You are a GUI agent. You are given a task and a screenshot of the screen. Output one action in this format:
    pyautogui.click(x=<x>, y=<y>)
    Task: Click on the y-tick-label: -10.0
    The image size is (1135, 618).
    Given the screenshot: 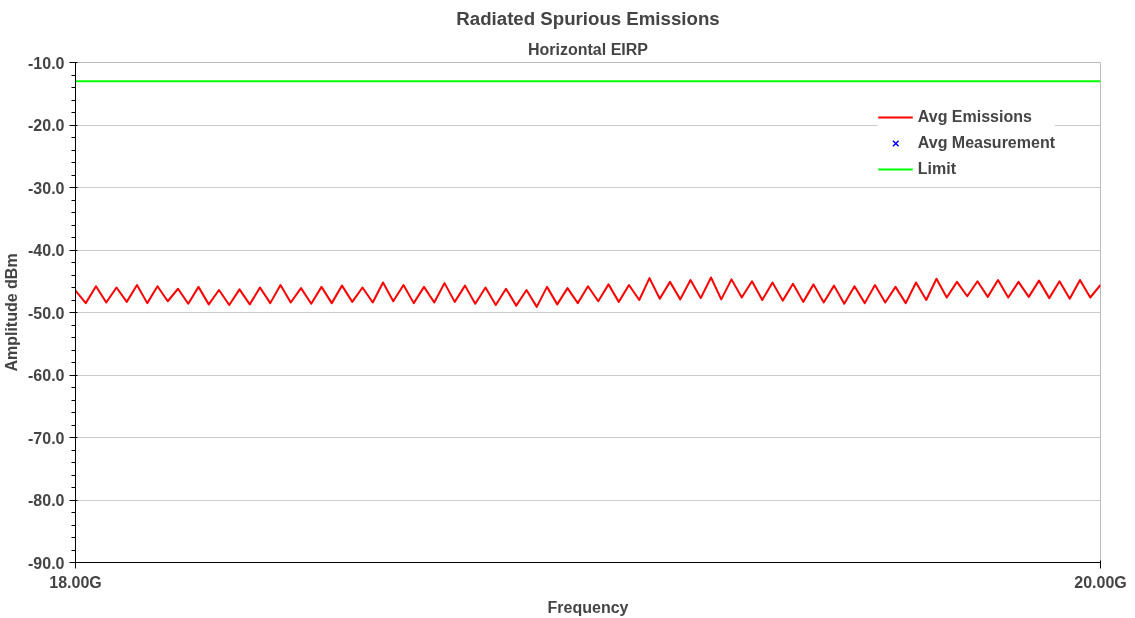 What is the action you would take?
    pyautogui.click(x=46, y=63)
    